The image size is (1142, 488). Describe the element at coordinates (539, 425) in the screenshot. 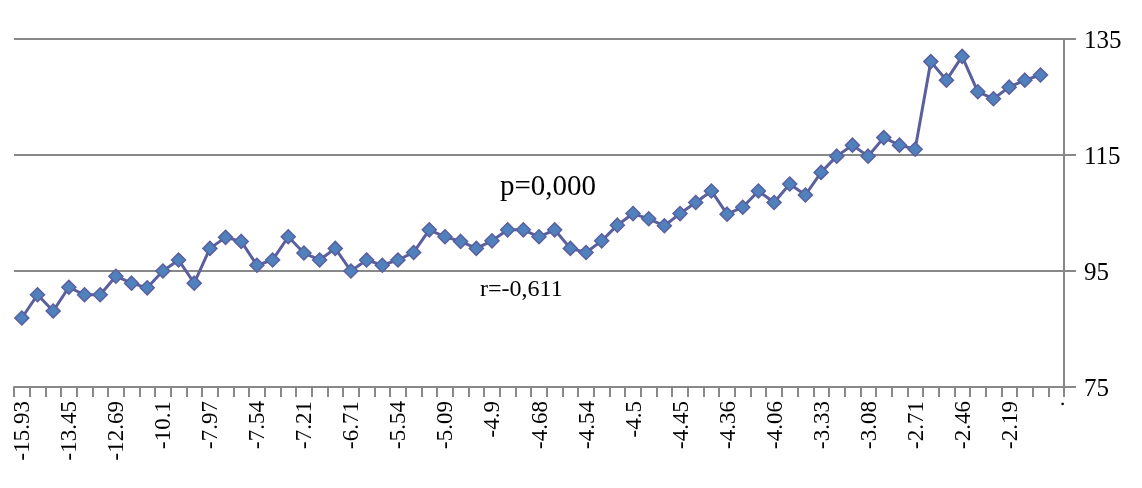

I see `x-tick-label: -4.68` at that location.